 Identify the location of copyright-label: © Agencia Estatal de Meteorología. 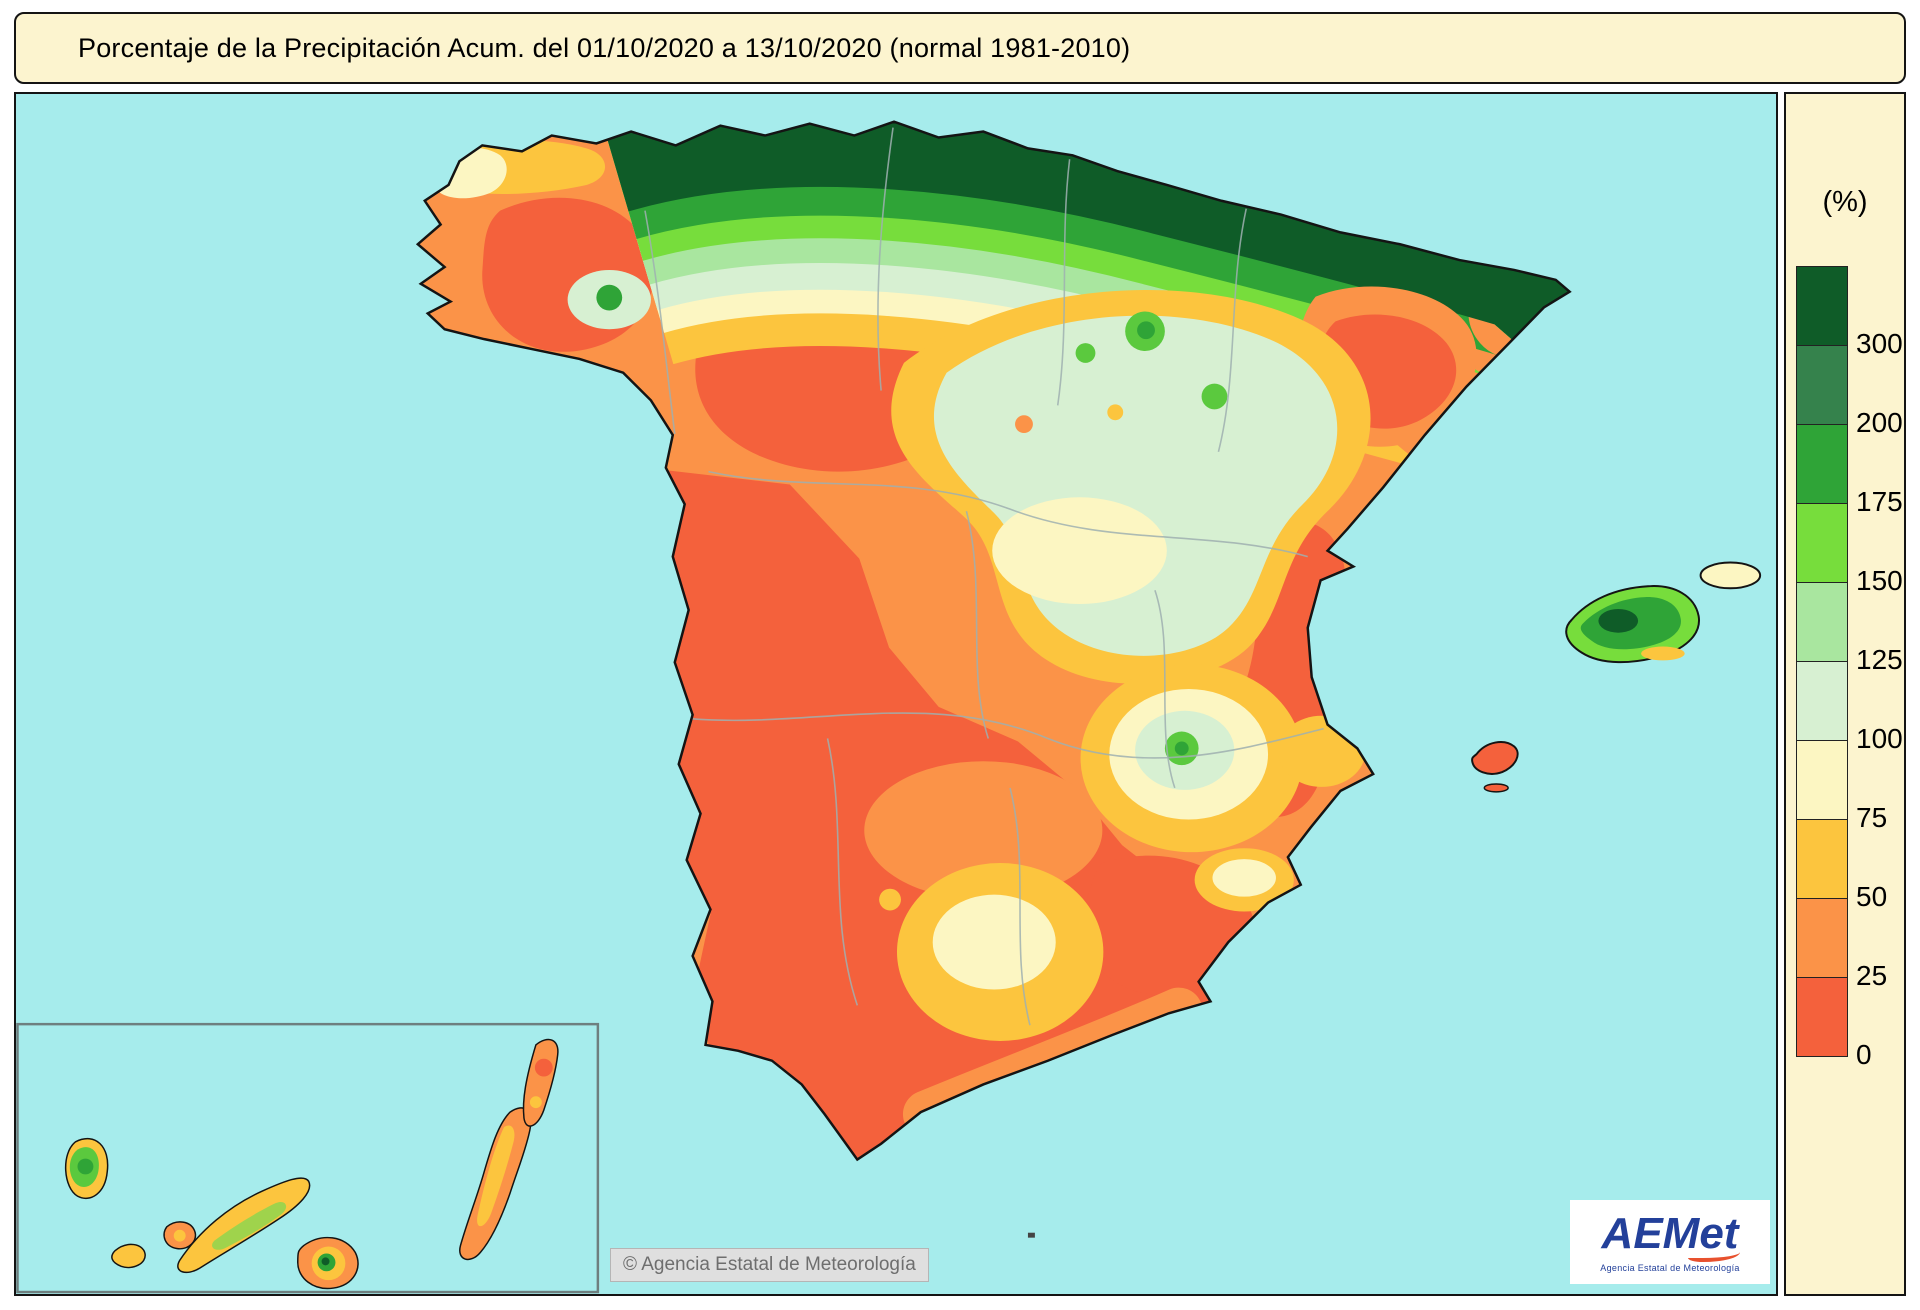
(769, 1265).